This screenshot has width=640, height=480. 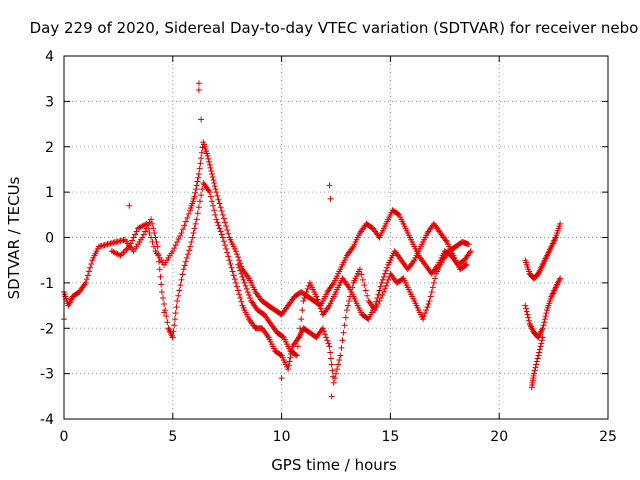 What do you see at coordinates (49, 148) in the screenshot?
I see `y-tick-label: 2` at bounding box center [49, 148].